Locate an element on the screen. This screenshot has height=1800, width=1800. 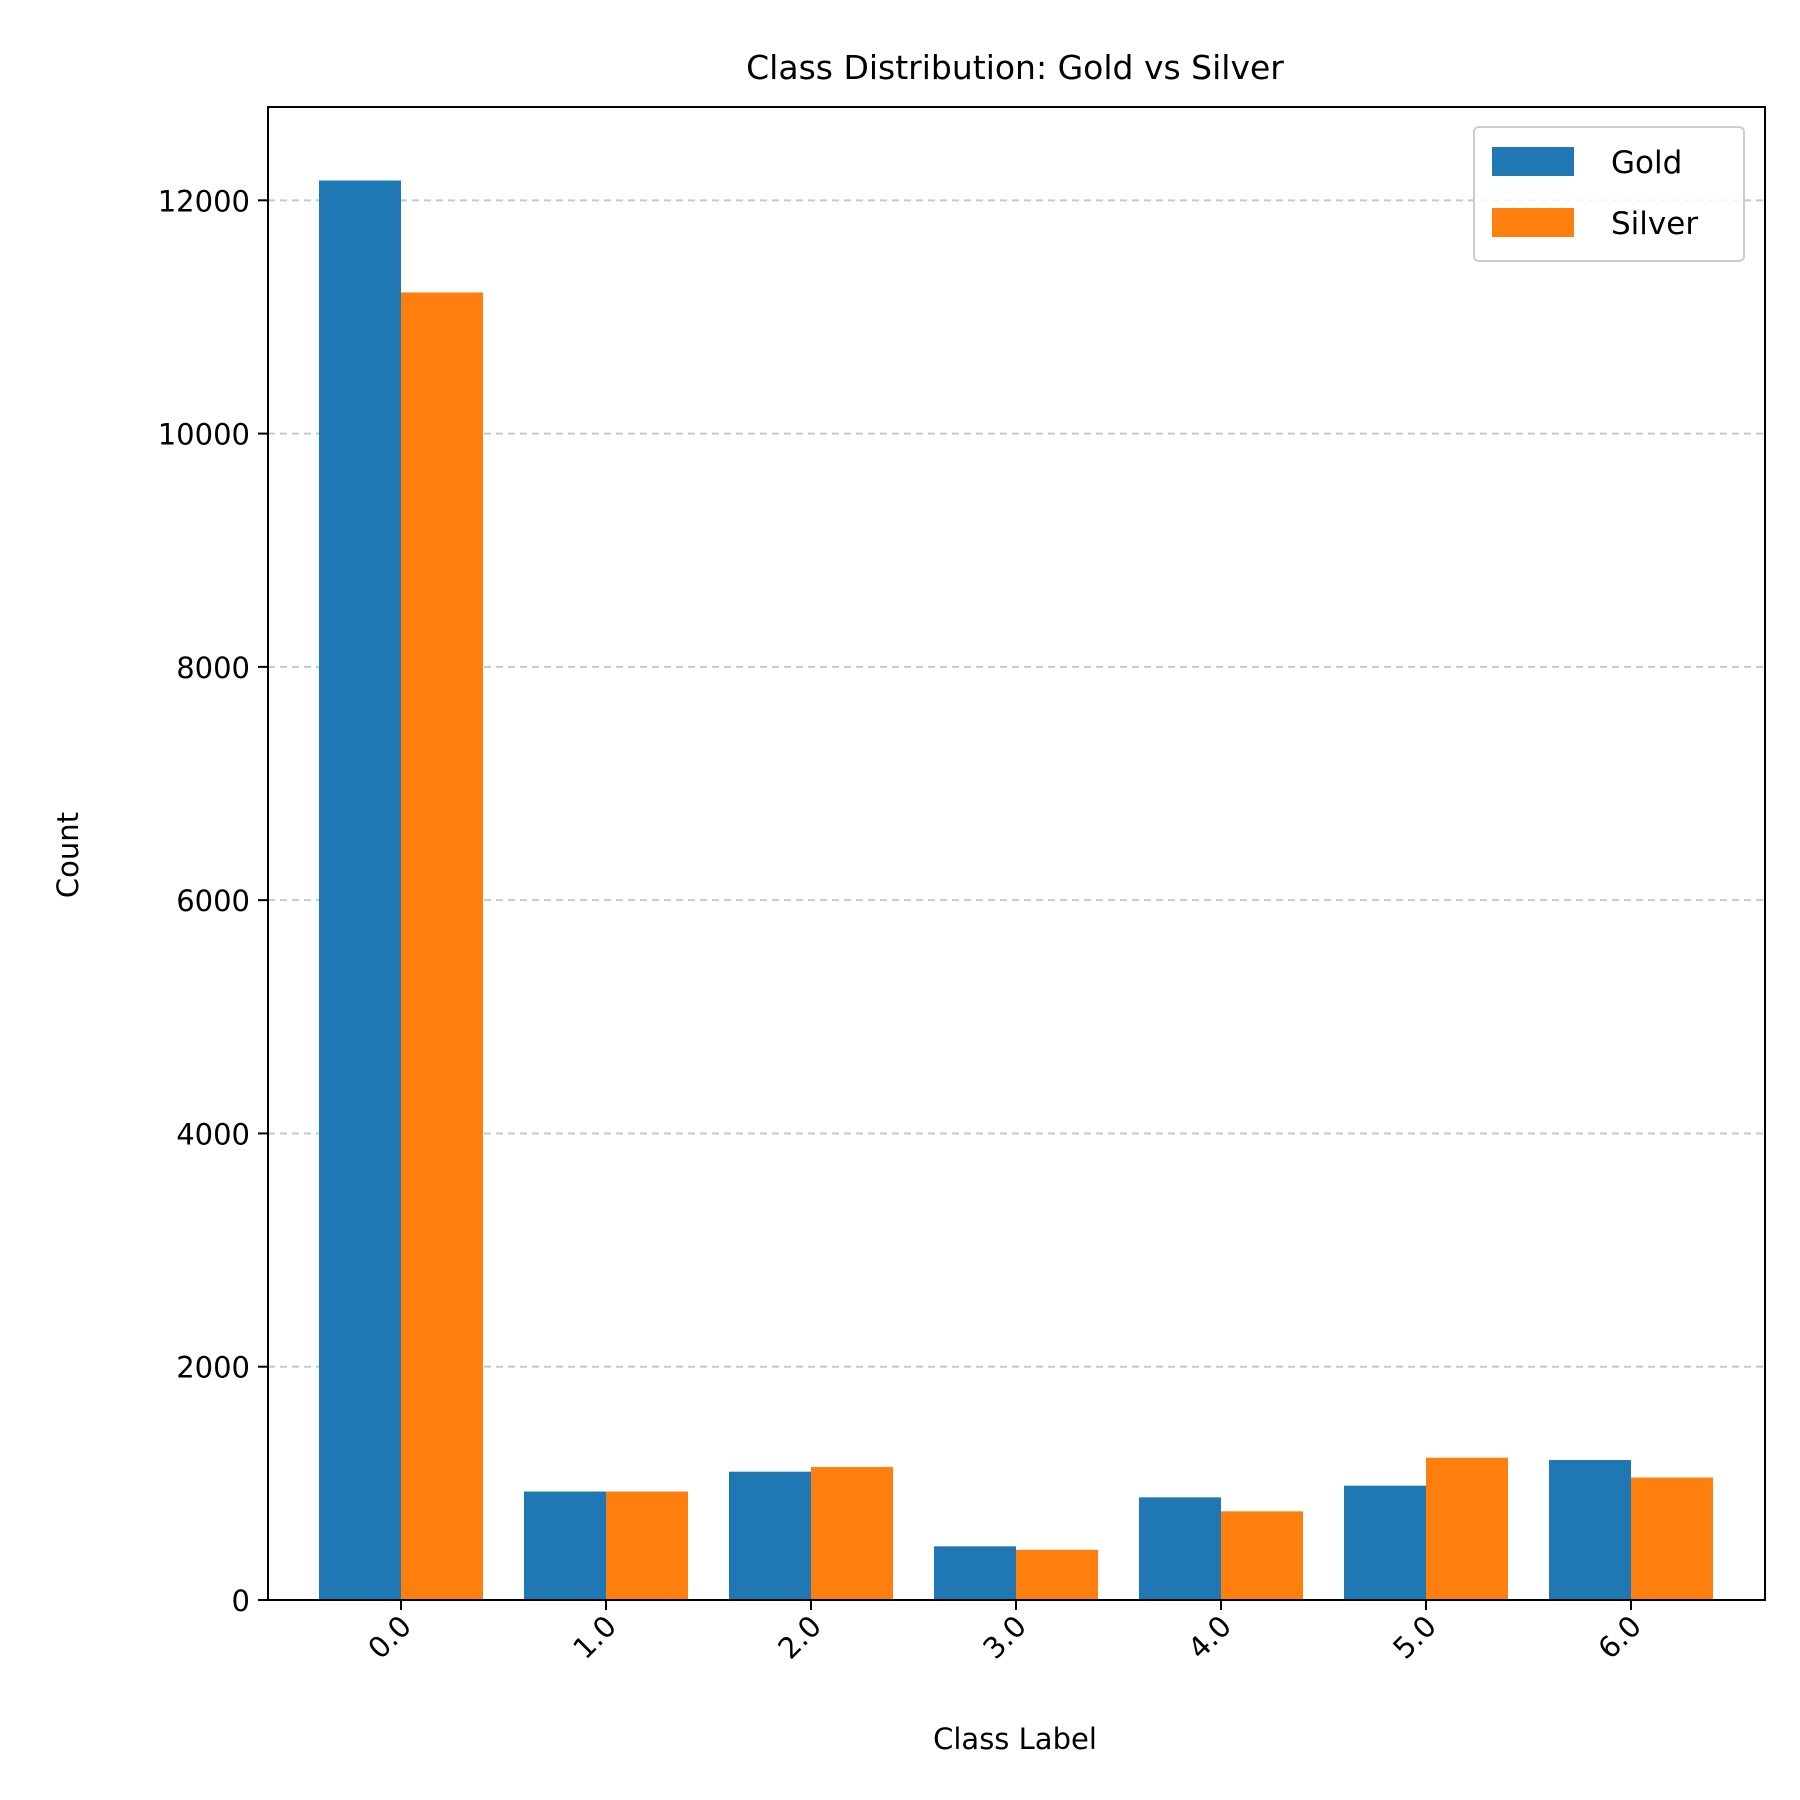
y-tick-label: 12000 is located at coordinates (204, 201).